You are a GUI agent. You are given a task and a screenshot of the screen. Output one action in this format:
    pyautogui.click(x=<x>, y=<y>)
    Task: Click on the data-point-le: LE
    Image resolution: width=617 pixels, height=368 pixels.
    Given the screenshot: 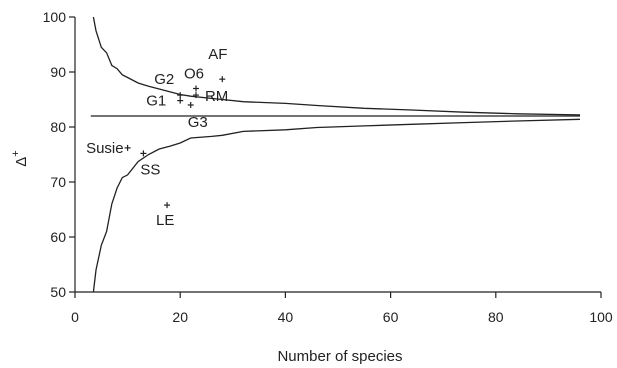 What is the action you would take?
    pyautogui.click(x=165, y=215)
    